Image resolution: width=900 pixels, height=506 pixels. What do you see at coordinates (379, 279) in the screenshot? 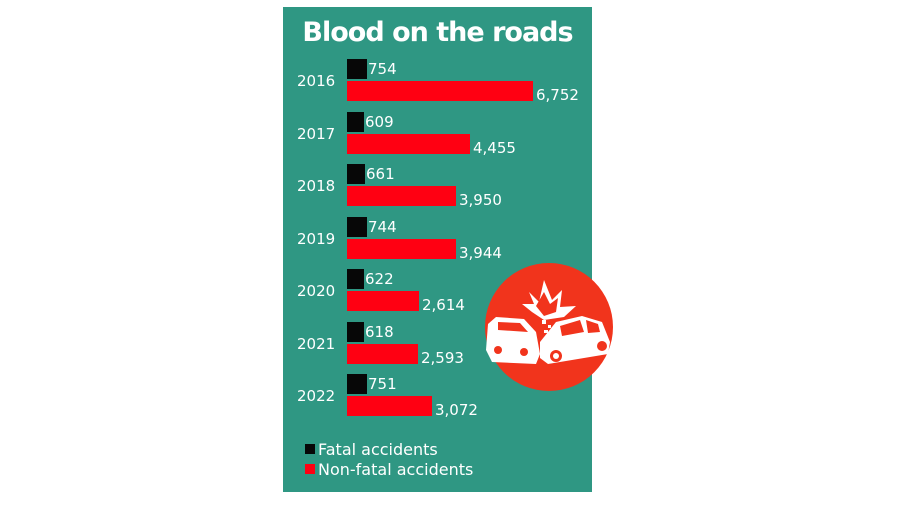
I see `fatal-value-label: 622` at bounding box center [379, 279].